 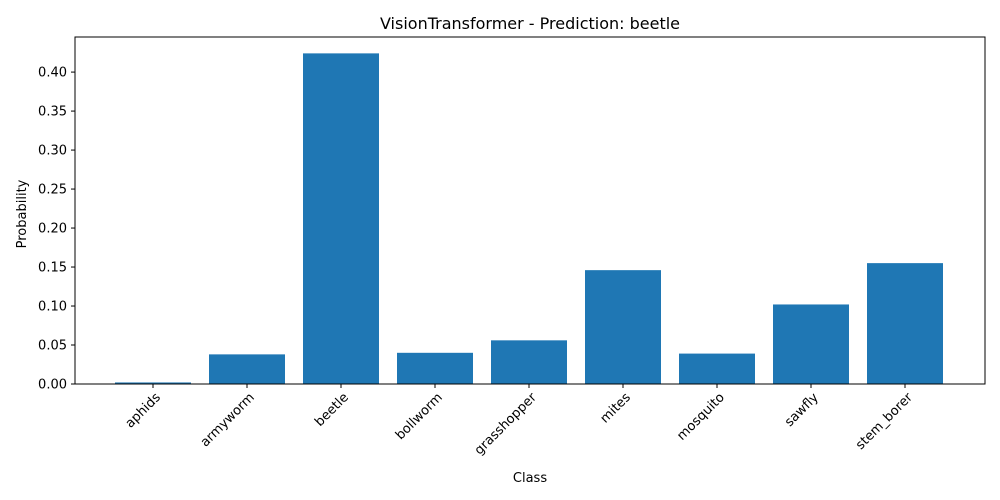 I want to click on x-tick-label: armyworm, so click(x=228, y=420).